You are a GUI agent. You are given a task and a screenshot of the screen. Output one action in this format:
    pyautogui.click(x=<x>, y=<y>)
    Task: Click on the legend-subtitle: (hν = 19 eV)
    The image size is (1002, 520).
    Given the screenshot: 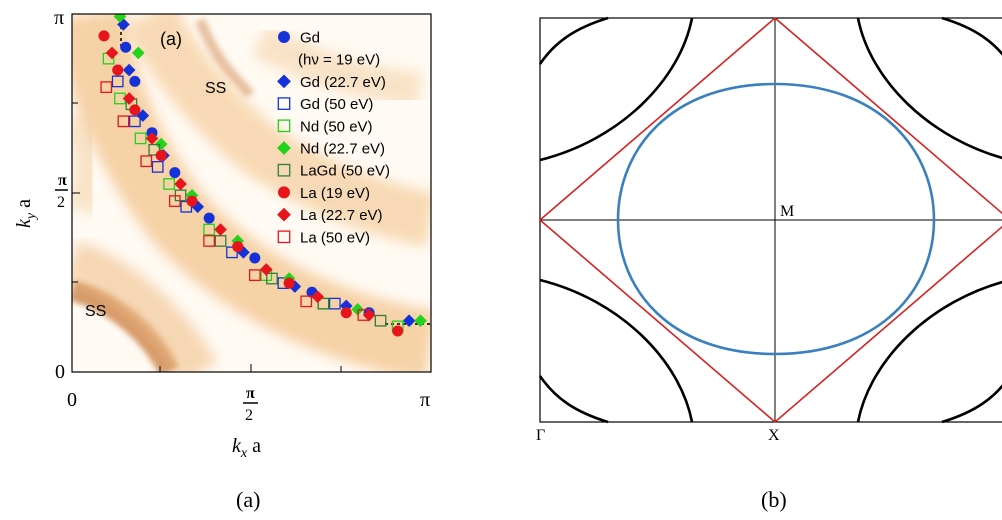 What is the action you would take?
    pyautogui.click(x=339, y=60)
    